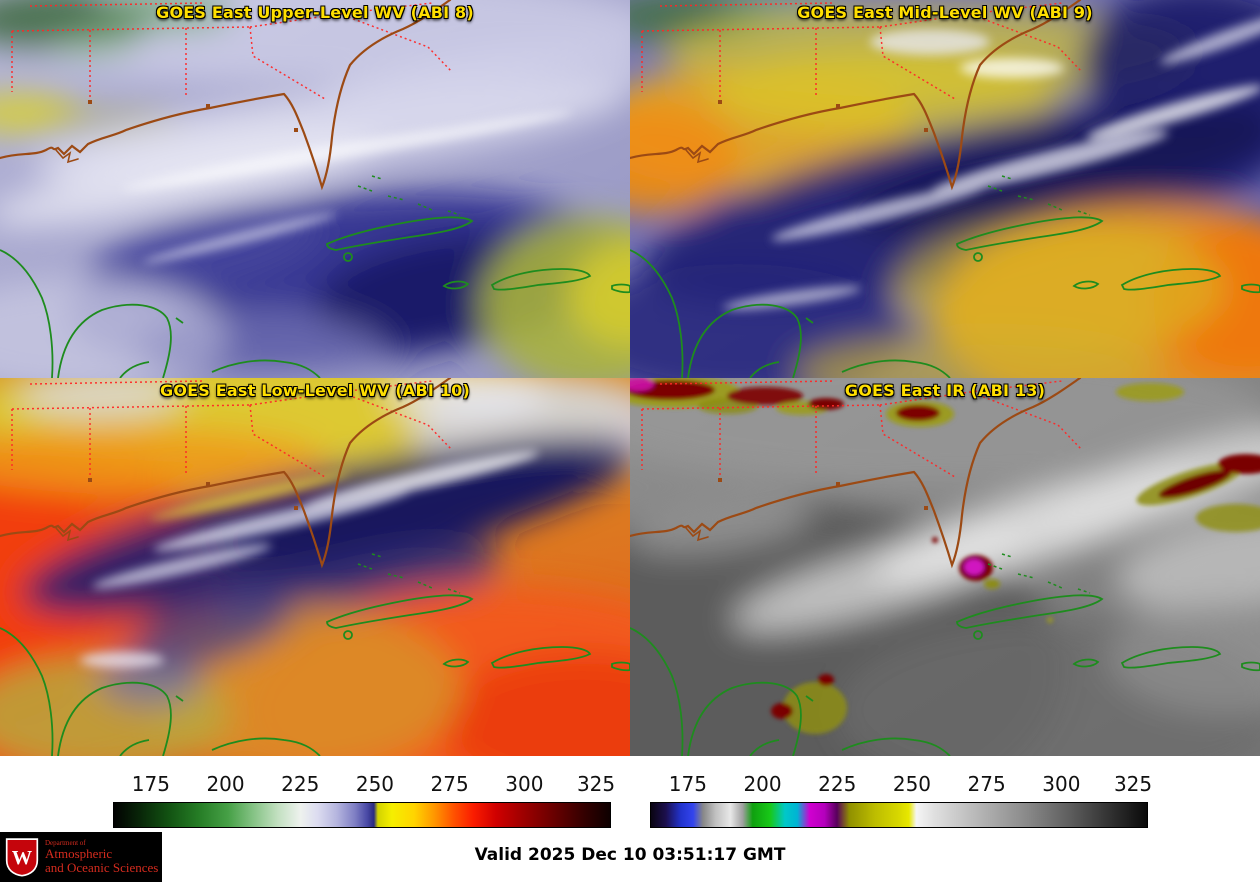 The height and width of the screenshot is (882, 1260). I want to click on valid-timestamp: Valid 2025 Dec 10 03:51:17 GMT, so click(630, 855).